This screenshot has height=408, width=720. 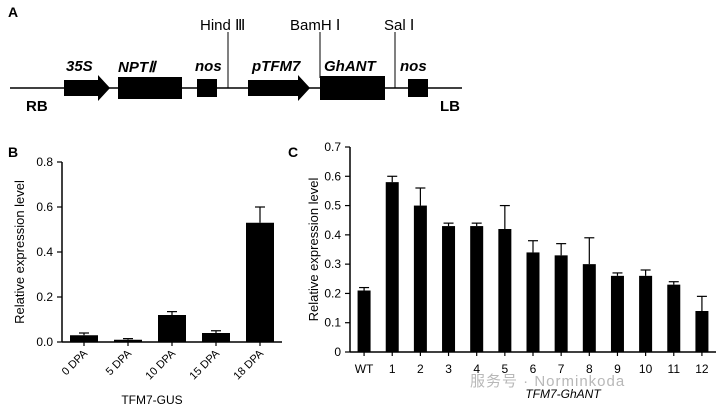 I want to click on chart-c-x-tick-label: 4, so click(x=476, y=369).